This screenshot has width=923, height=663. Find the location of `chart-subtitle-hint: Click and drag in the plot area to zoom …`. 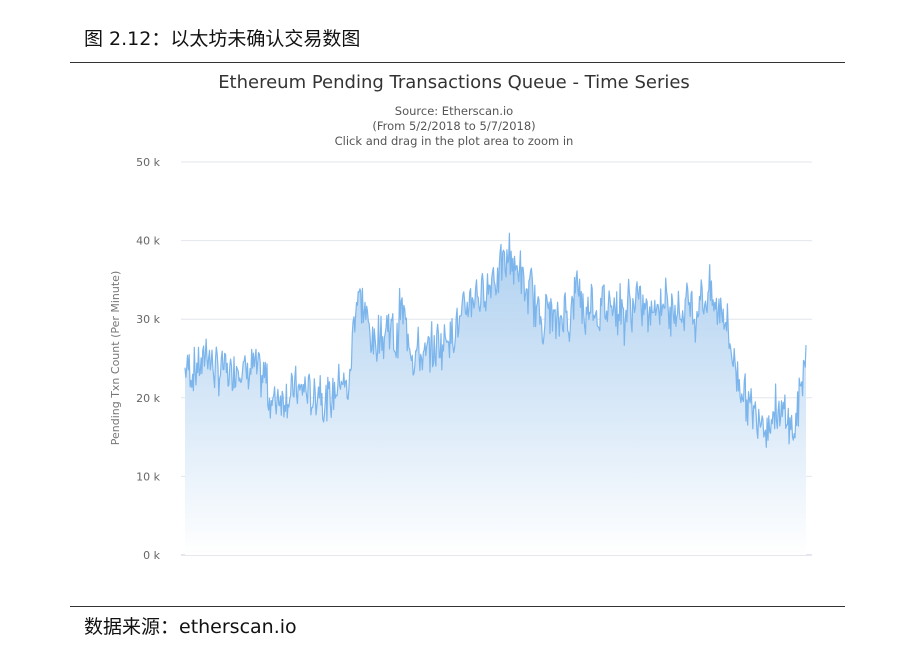

chart-subtitle-hint: Click and drag in the plot area to zoom … is located at coordinates (454, 141).